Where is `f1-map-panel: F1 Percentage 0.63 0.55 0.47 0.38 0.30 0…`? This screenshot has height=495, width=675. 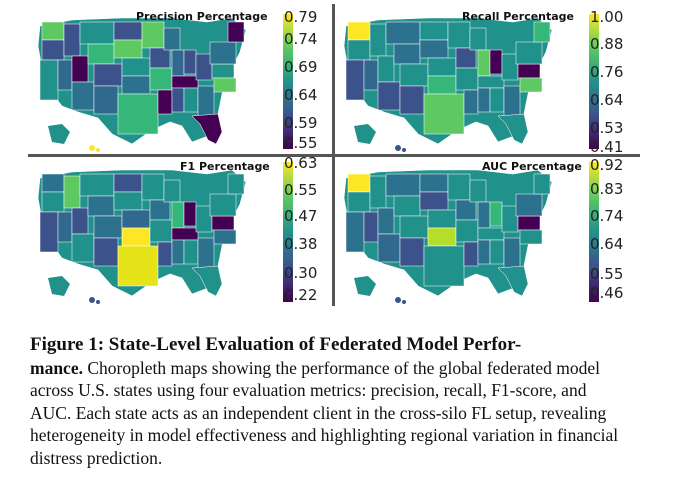
f1-map-panel: F1 Percentage 0.63 0.55 0.47 0.38 0.30 0… is located at coordinates (181, 232).